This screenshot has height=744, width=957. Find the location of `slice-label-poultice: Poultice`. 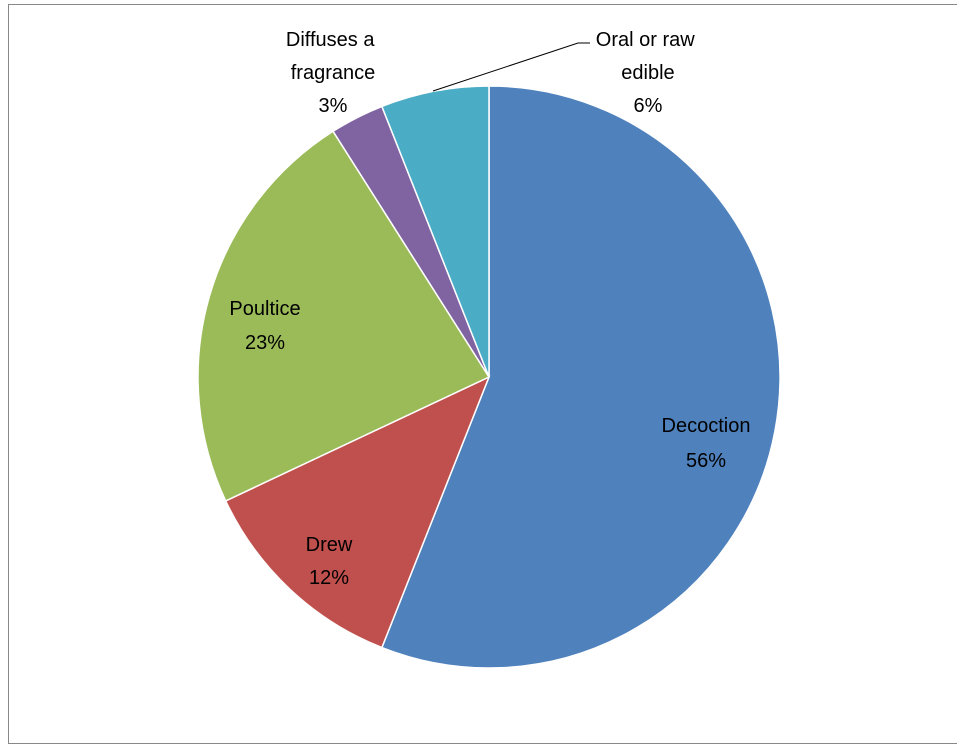

slice-label-poultice: Poultice is located at coordinates (264, 309).